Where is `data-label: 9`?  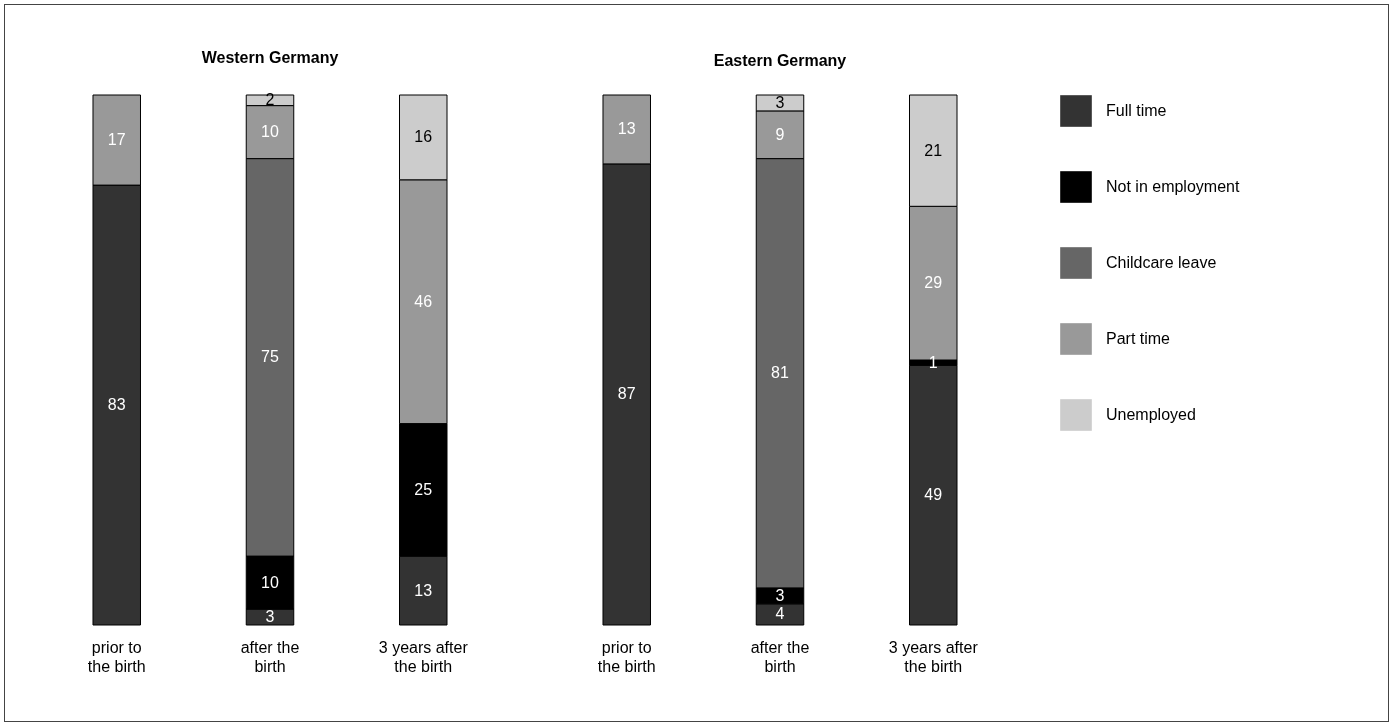
data-label: 9 is located at coordinates (780, 134).